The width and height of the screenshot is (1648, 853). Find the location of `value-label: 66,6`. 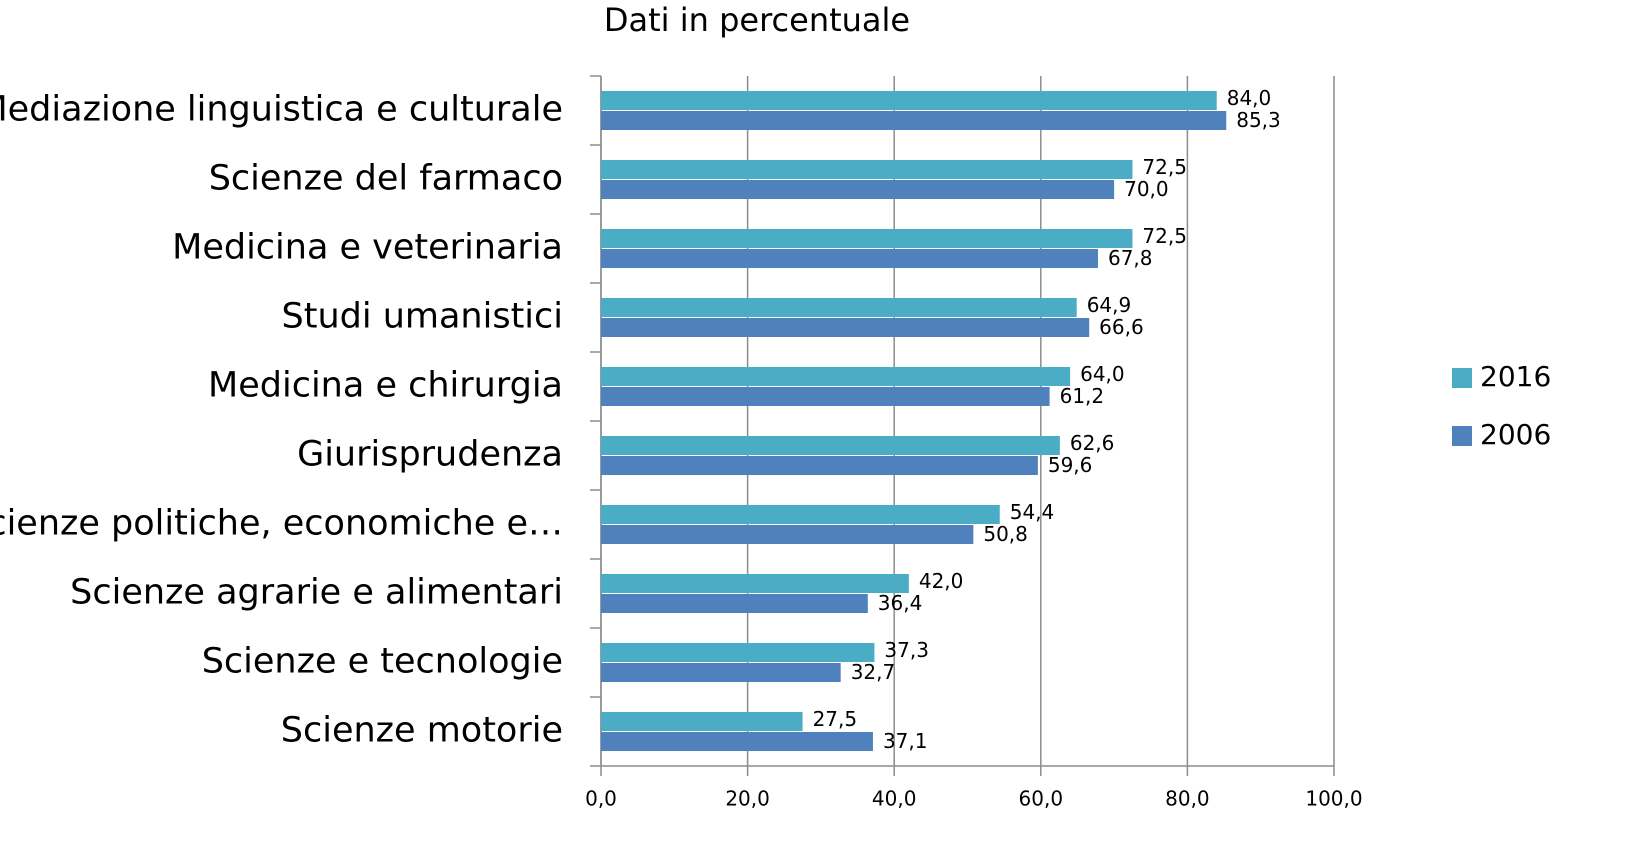

value-label: 66,6 is located at coordinates (1121, 327).